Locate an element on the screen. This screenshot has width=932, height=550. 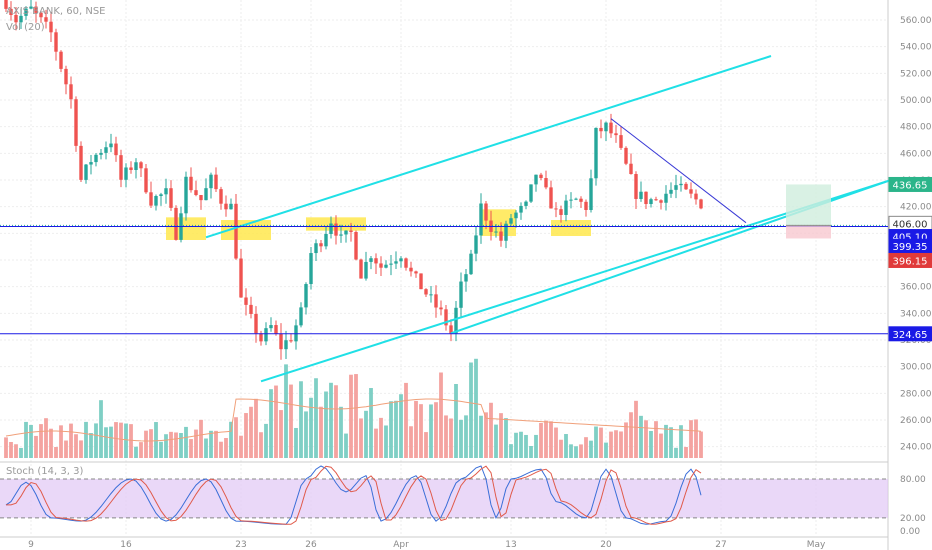
price-tick-label: 240.00 is located at coordinates (916, 448).